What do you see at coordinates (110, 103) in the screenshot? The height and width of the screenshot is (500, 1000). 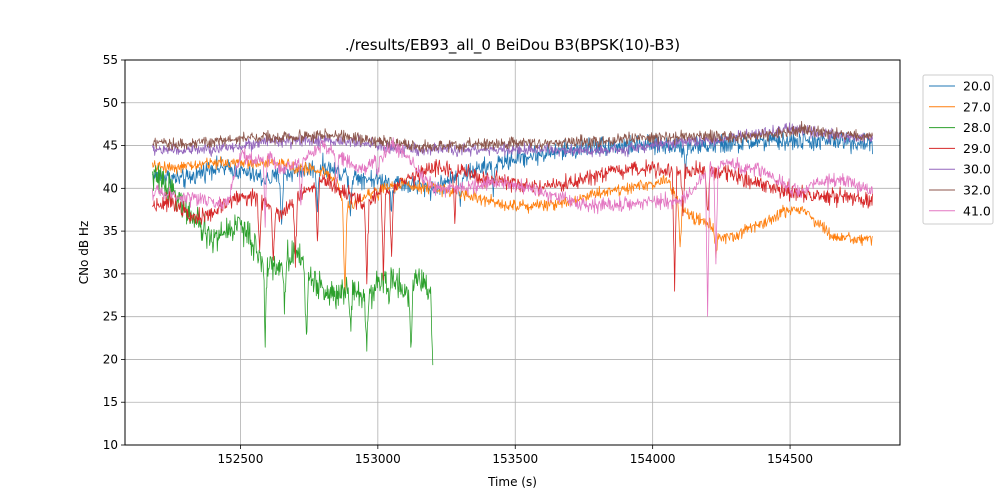 I see `y-tick-label: 50` at bounding box center [110, 103].